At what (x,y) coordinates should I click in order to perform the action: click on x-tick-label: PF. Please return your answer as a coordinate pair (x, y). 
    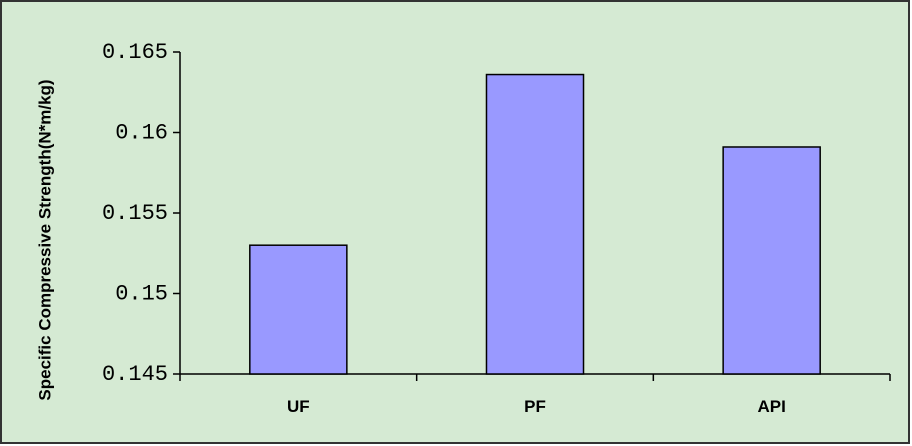
    Looking at the image, I should click on (535, 406).